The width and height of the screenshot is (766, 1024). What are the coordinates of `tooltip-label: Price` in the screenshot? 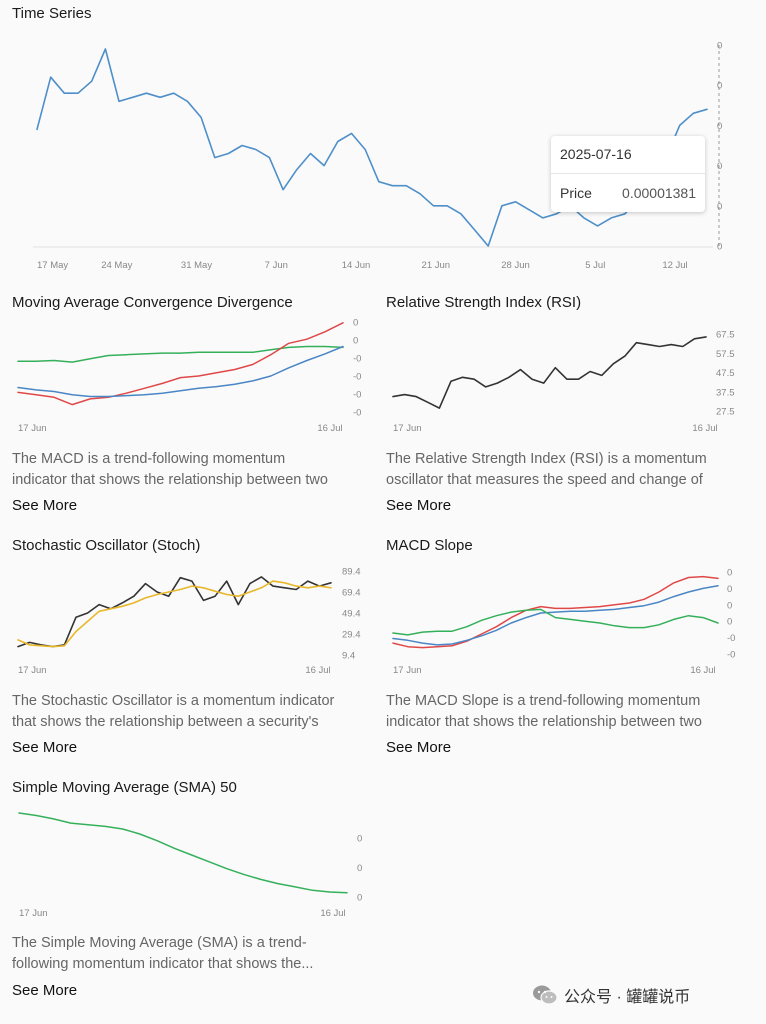 It's located at (576, 193).